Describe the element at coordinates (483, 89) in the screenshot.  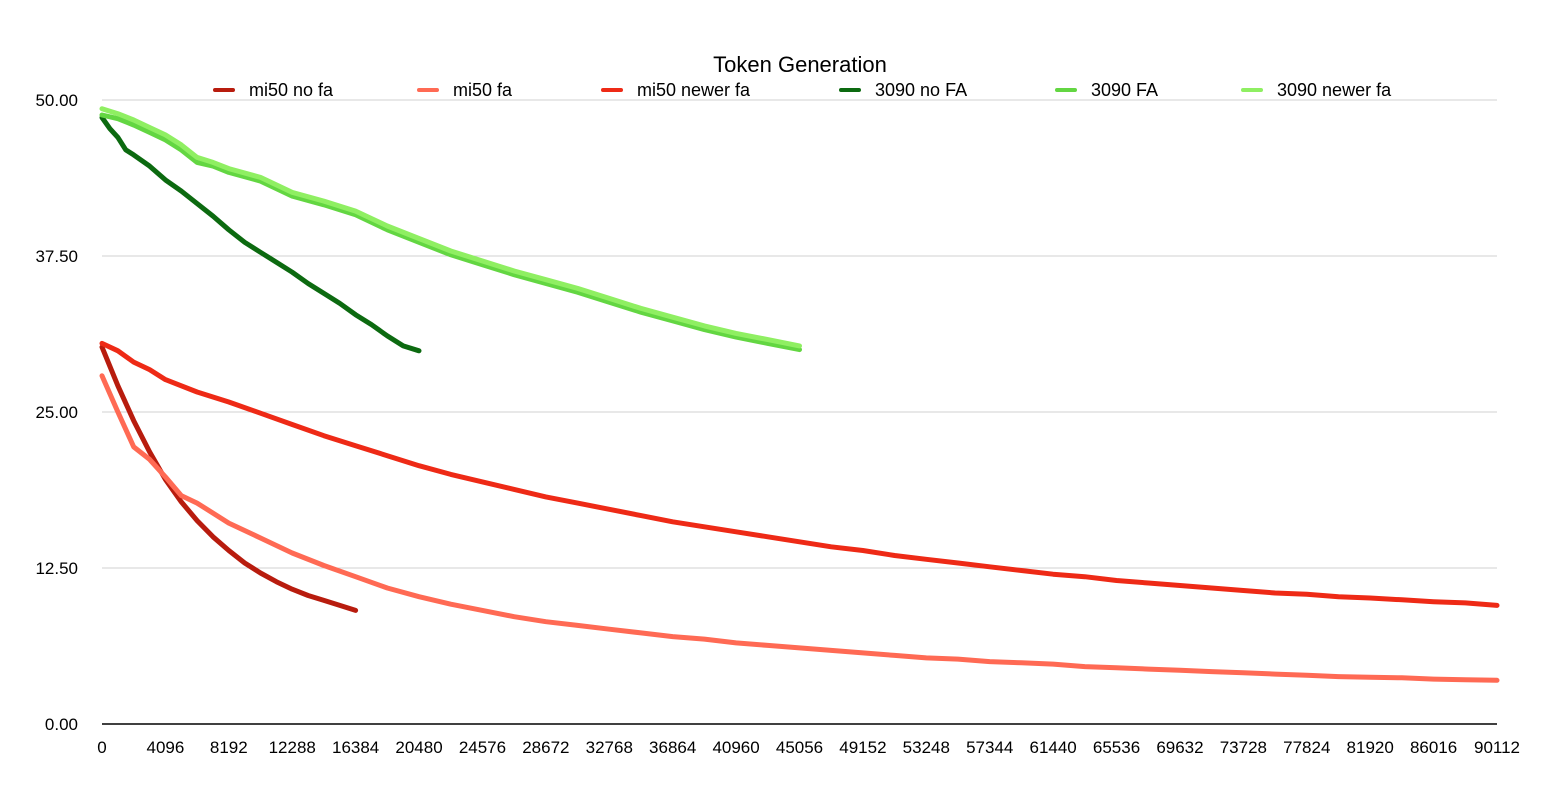
I see `legend-label: mi50 fa` at that location.